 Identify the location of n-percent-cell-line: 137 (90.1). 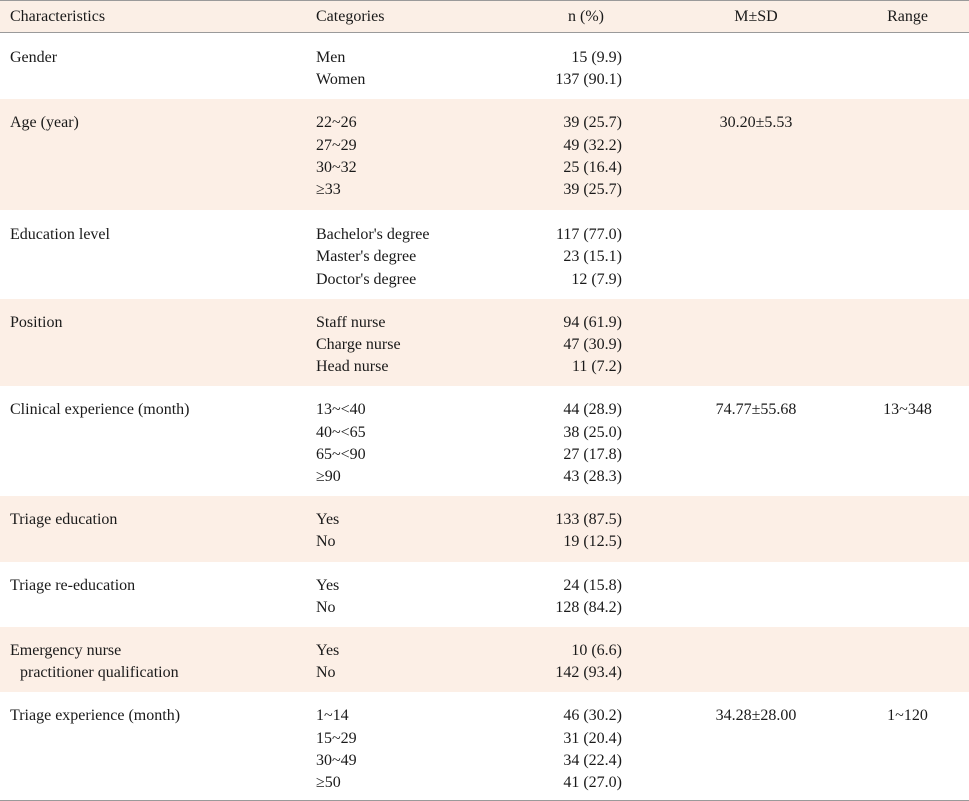
(588, 80).